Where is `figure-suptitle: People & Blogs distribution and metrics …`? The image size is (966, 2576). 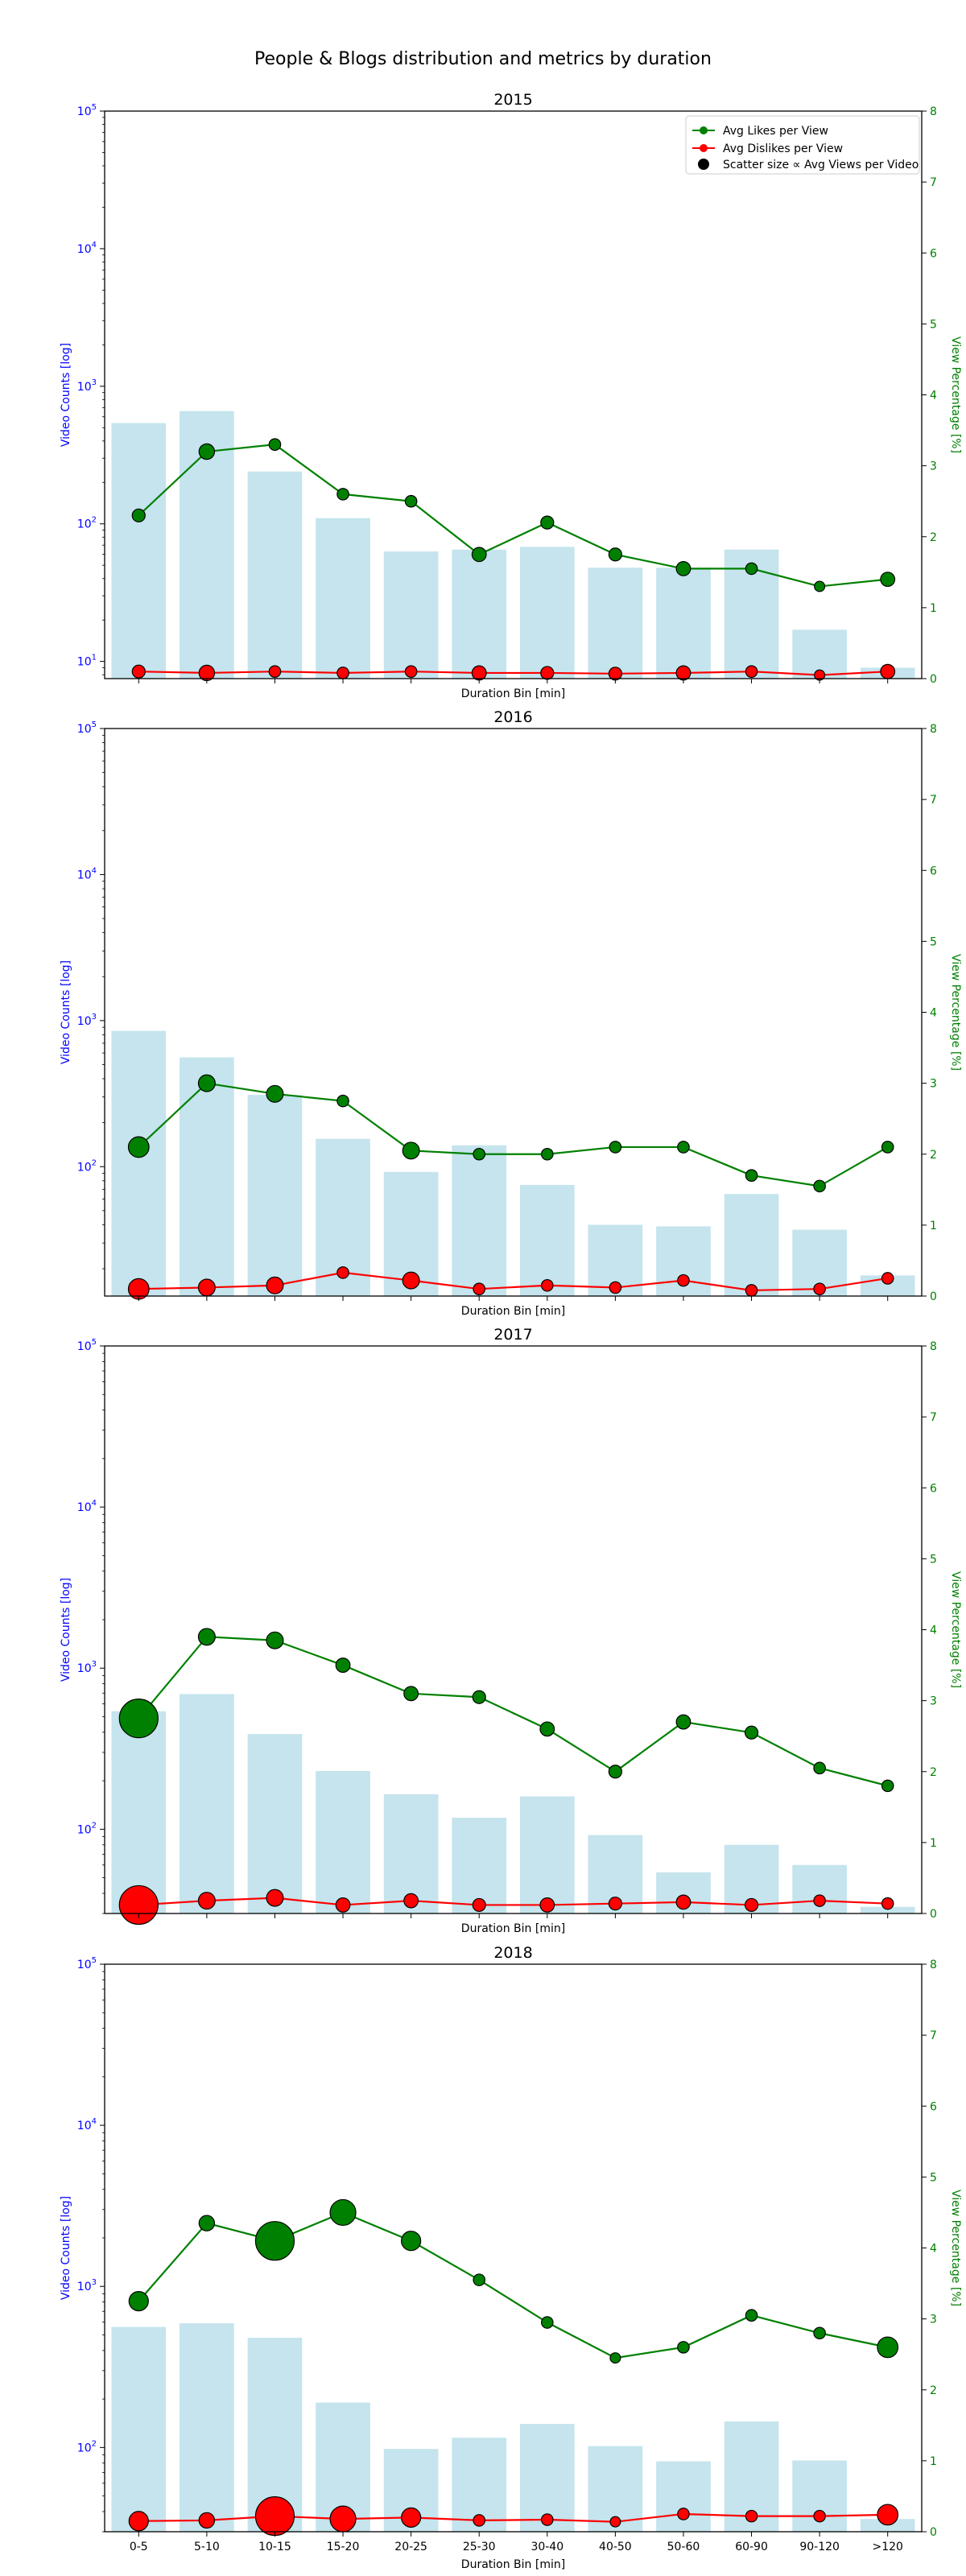 figure-suptitle: People & Blogs distribution and metrics … is located at coordinates (483, 59).